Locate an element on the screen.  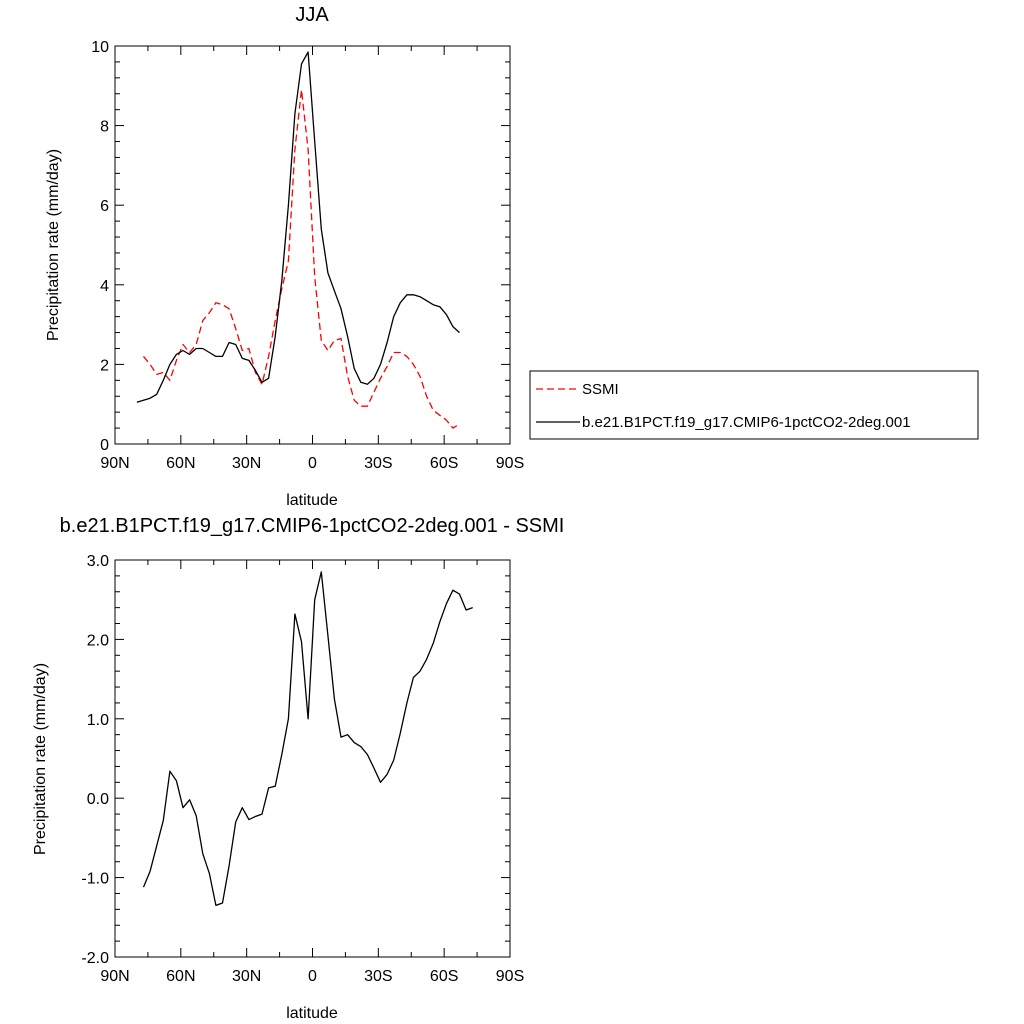
y-tick-label-top: 6 is located at coordinates (104, 206).